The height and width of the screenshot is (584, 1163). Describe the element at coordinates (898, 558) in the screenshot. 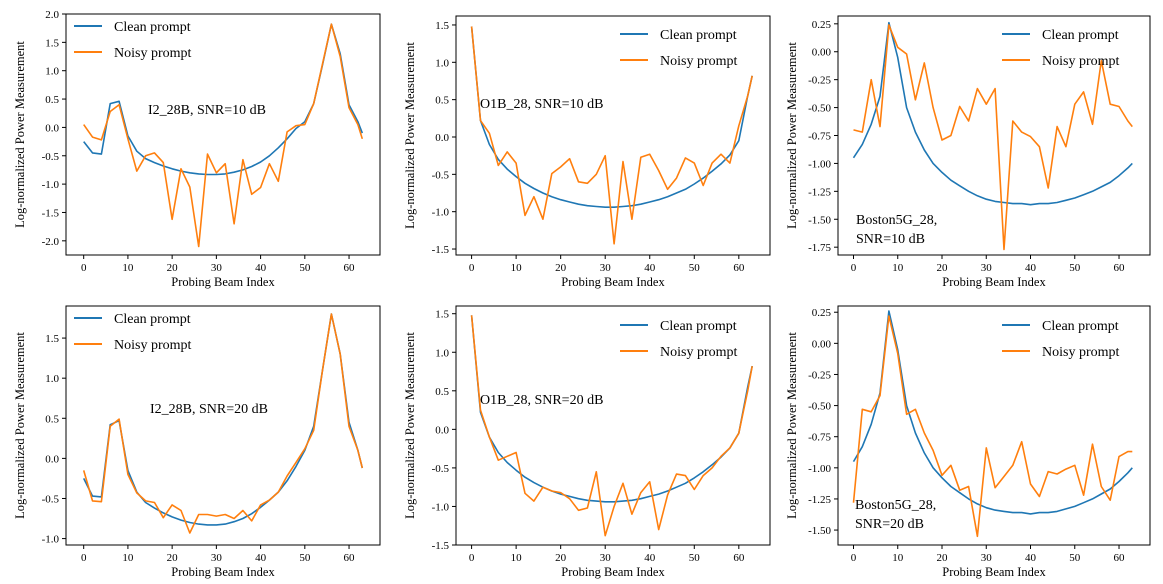

I see `chart-6-xtick-label: 10` at that location.